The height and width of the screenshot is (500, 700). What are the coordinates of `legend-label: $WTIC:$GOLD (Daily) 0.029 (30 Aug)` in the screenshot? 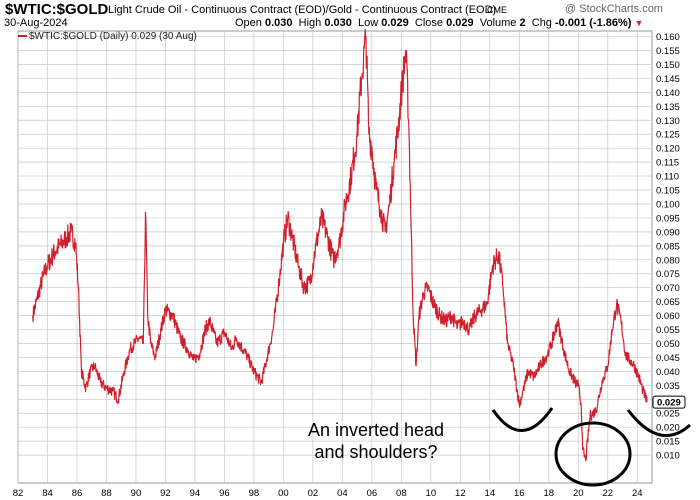 It's located at (113, 36).